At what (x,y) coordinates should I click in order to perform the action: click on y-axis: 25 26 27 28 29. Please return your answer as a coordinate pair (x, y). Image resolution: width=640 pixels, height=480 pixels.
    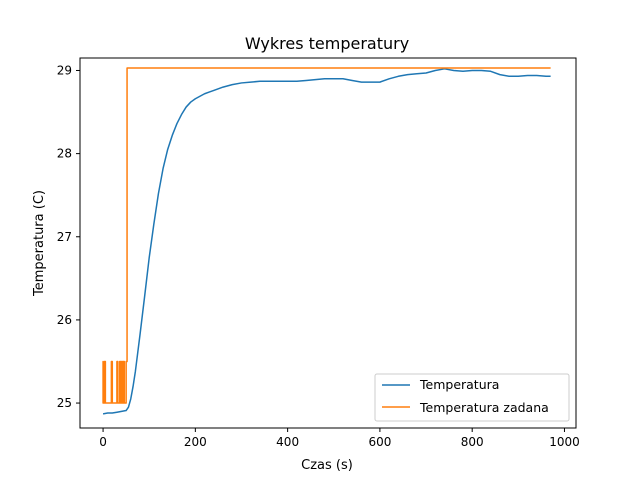
    Looking at the image, I should click on (68, 236).